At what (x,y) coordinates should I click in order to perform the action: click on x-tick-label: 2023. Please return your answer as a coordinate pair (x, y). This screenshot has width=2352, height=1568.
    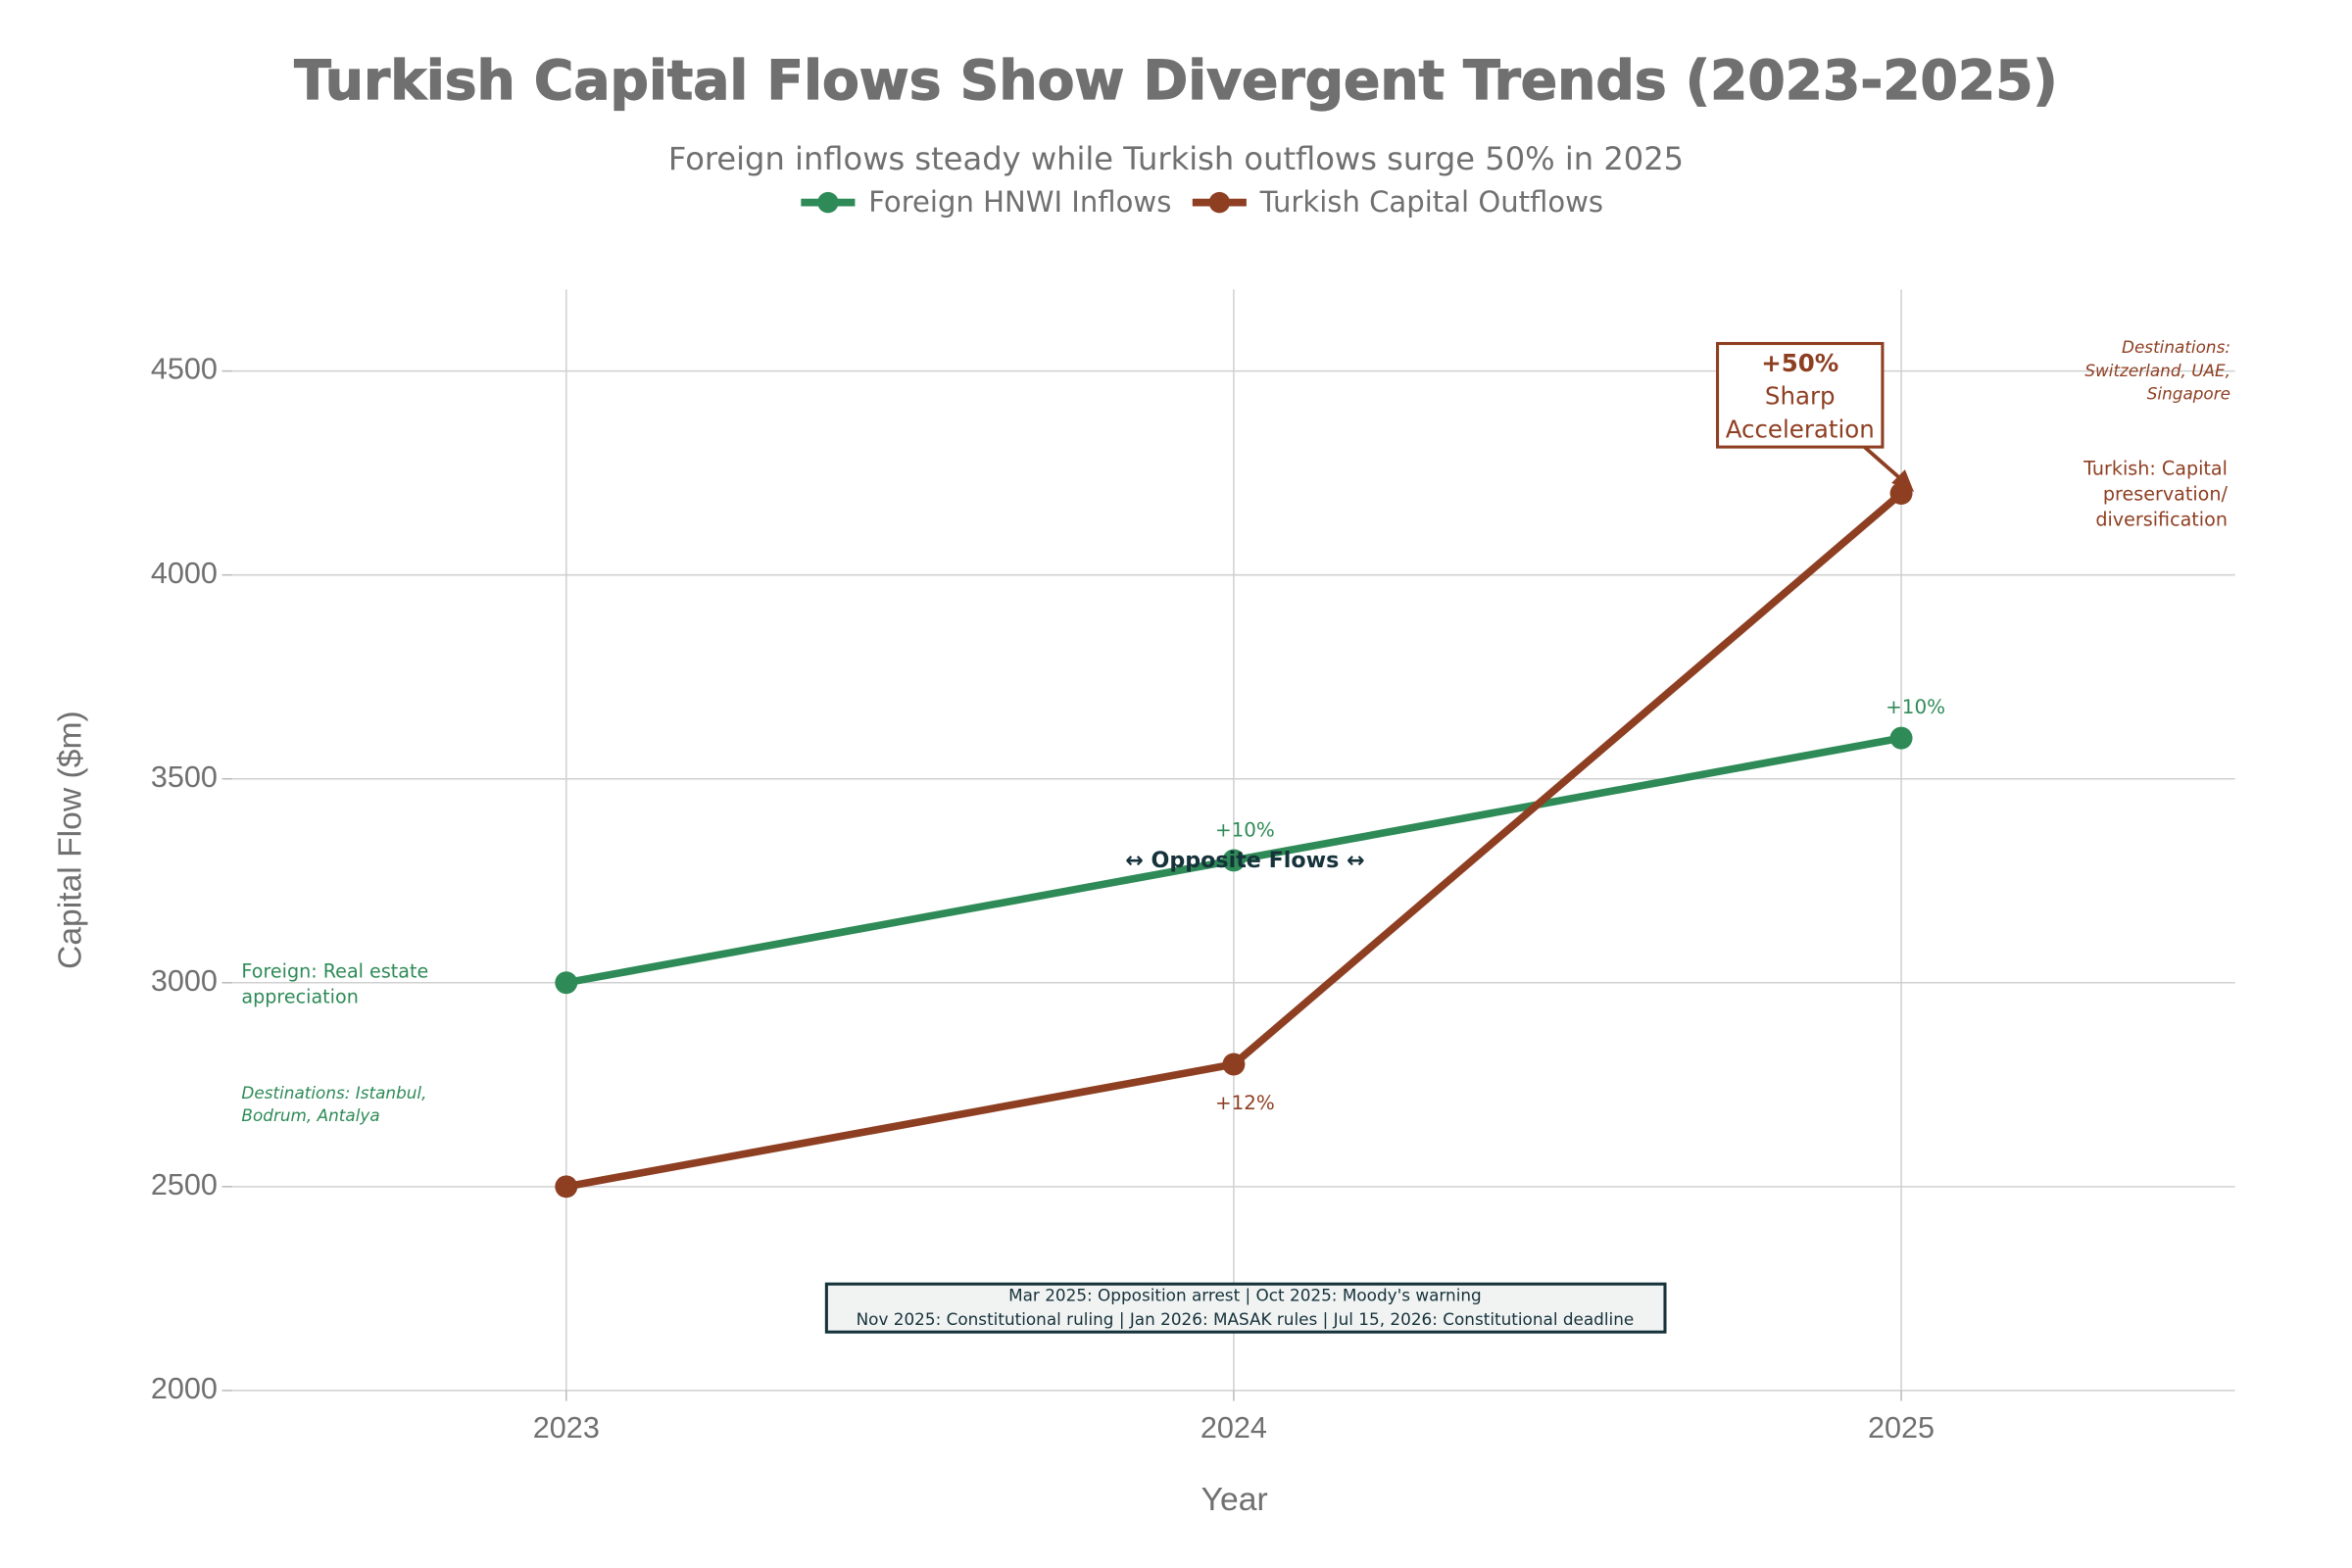
    Looking at the image, I should click on (566, 1428).